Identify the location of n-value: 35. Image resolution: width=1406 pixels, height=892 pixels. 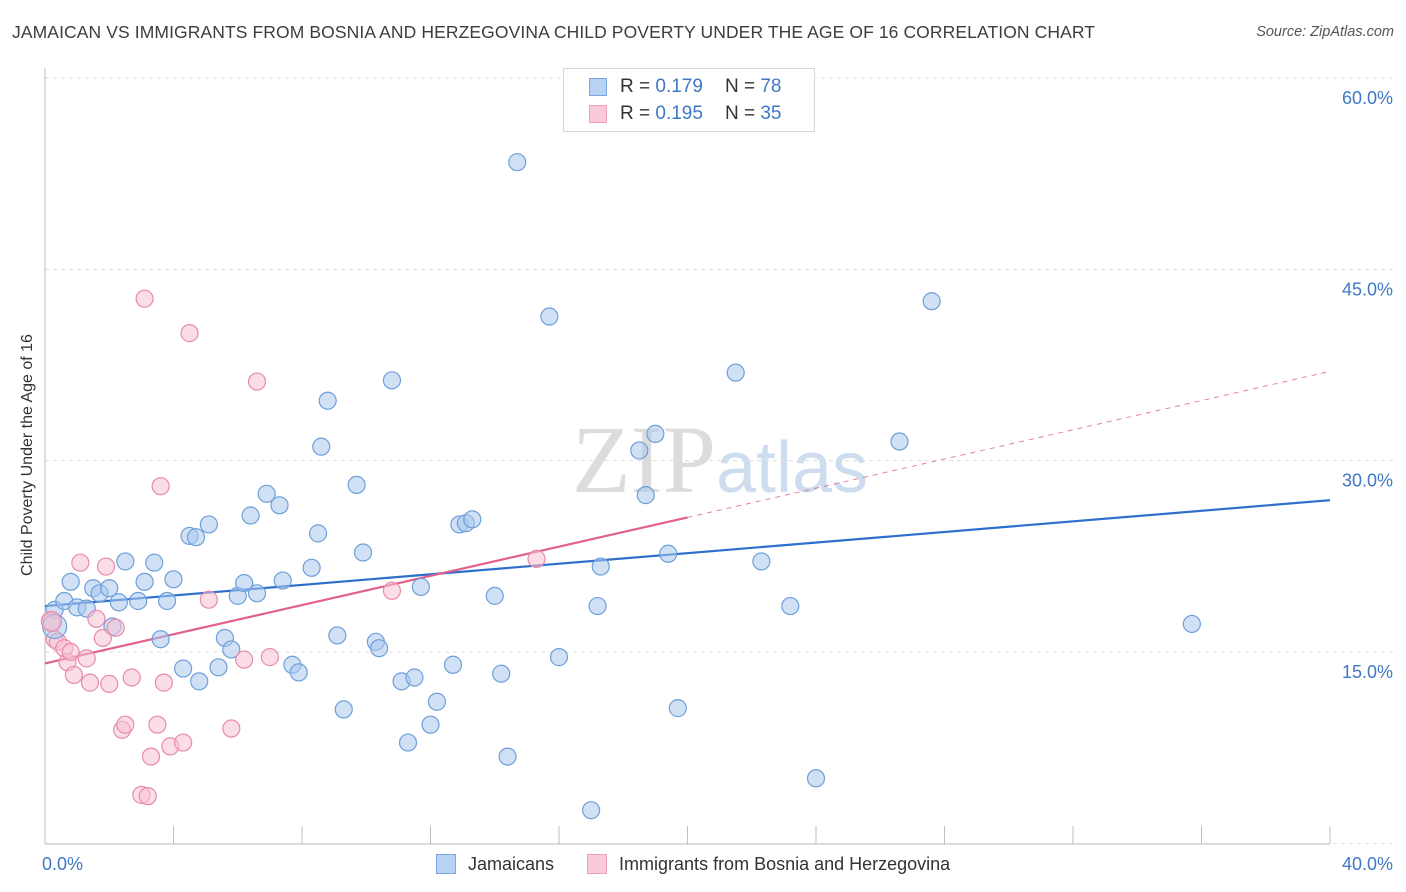
(771, 113).